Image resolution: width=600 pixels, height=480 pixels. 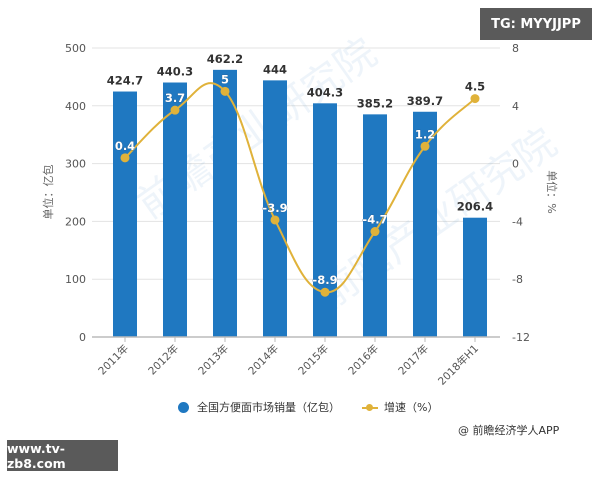 What do you see at coordinates (521, 337) in the screenshot?
I see `right-tick-label: -12` at bounding box center [521, 337].